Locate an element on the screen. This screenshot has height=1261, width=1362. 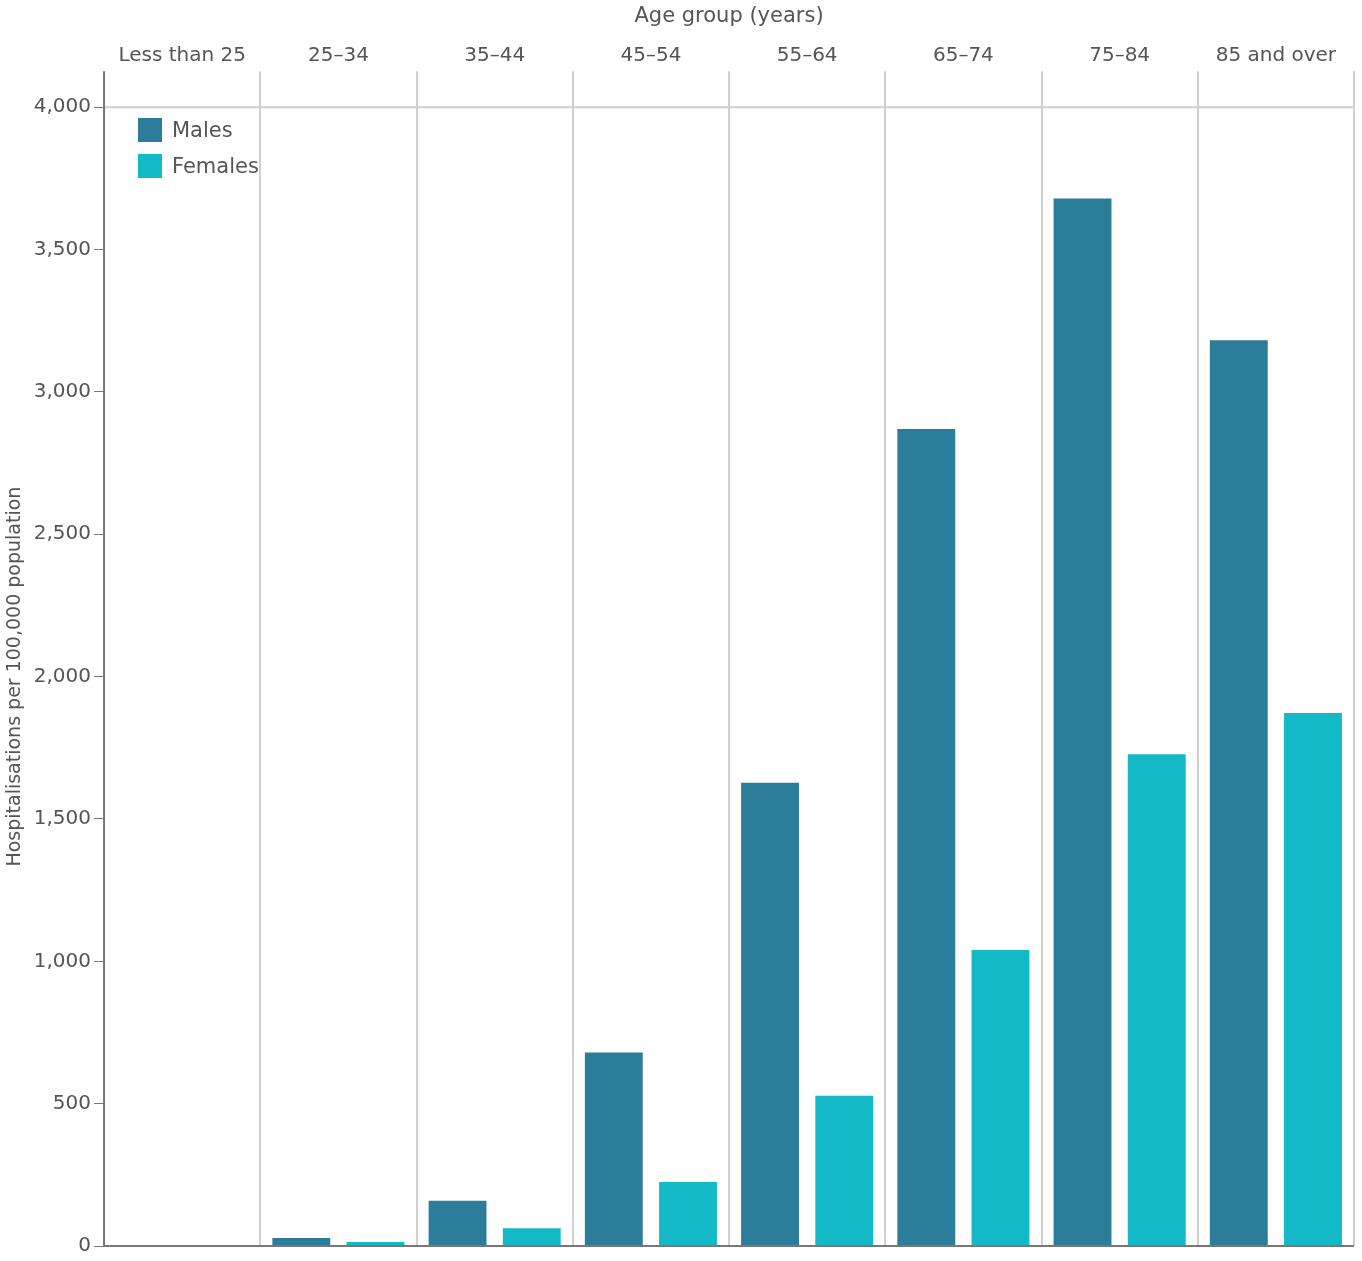
y-tick-label: 4,000 is located at coordinates (62, 105).